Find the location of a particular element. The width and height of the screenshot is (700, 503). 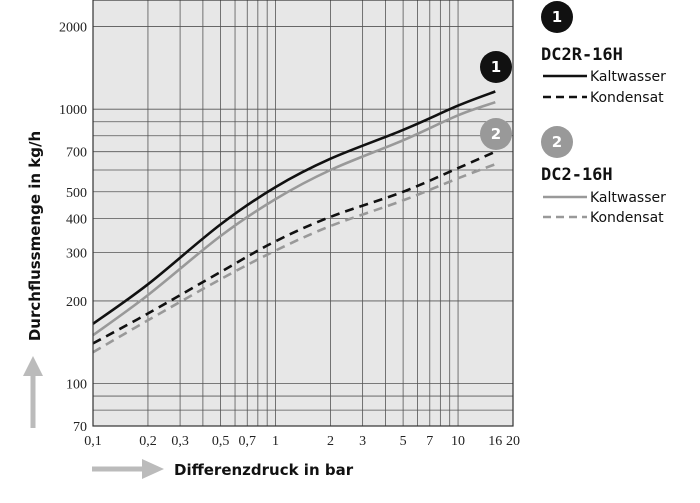

x-tick-label: 0,2 is located at coordinates (148, 441).